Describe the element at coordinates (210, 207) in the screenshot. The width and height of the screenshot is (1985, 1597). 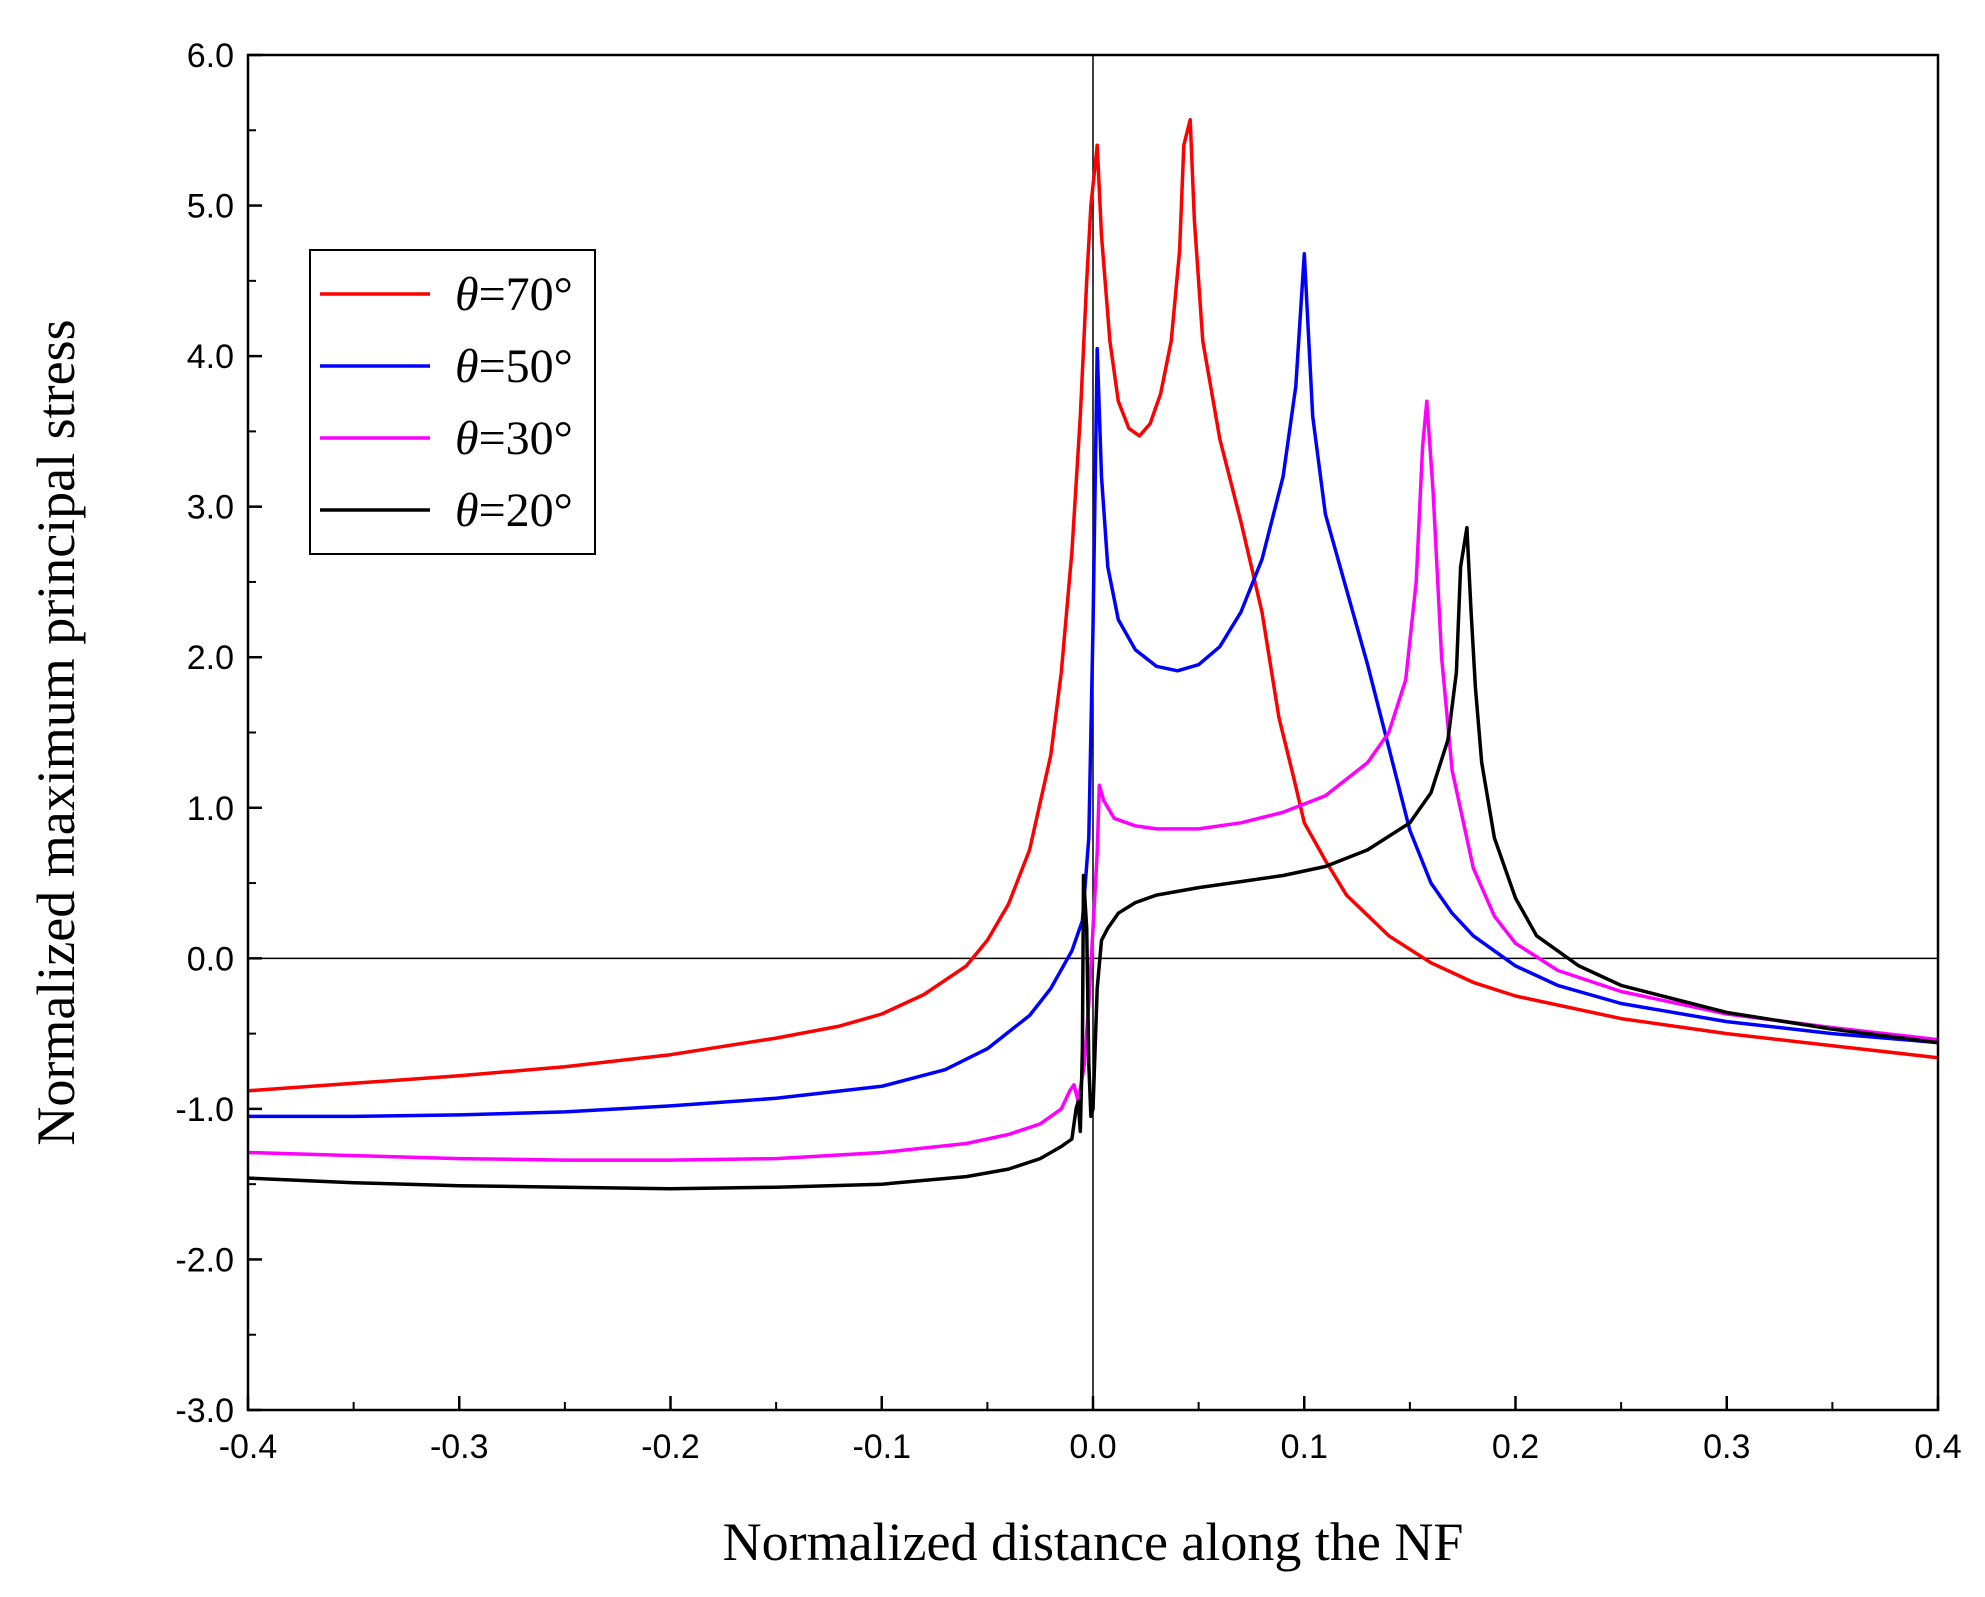
I see `y-tick-label: 5.0` at that location.